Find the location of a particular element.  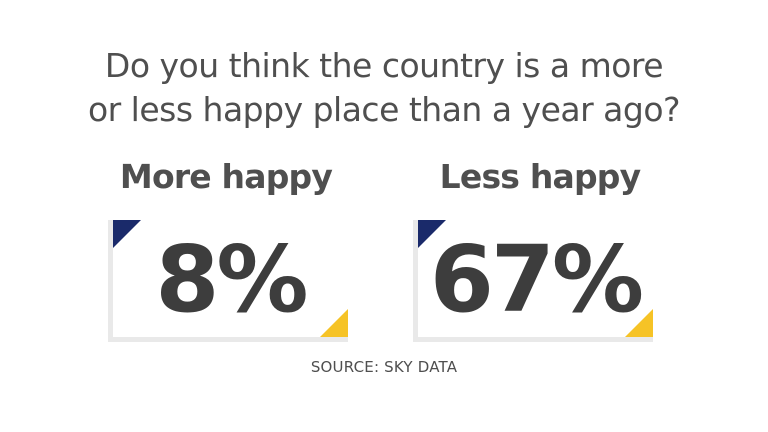

stat-card-more-happy: 8% is located at coordinates (228, 281).